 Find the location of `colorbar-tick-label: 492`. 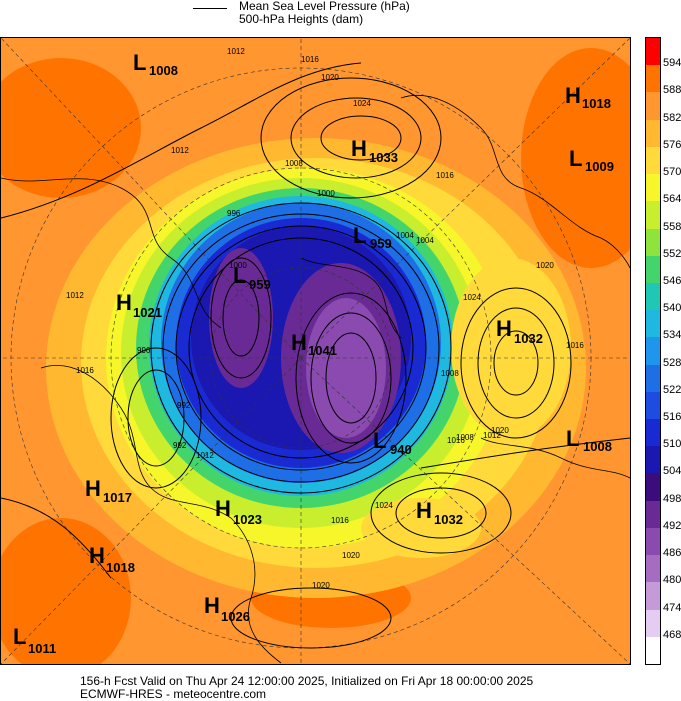

colorbar-tick-label: 492 is located at coordinates (672, 525).